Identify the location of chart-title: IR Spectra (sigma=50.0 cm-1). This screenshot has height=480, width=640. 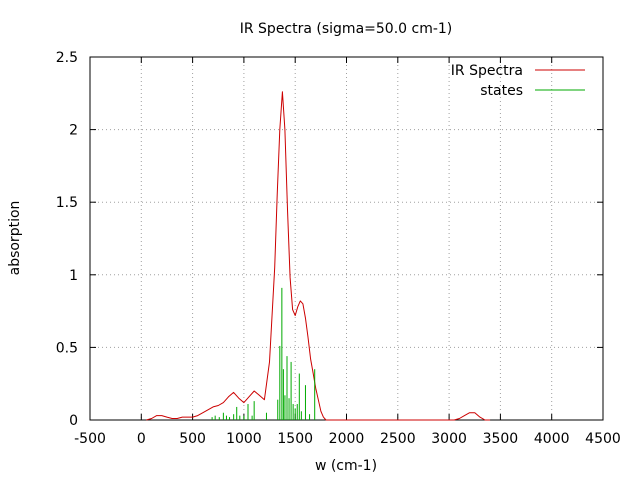
(346, 29).